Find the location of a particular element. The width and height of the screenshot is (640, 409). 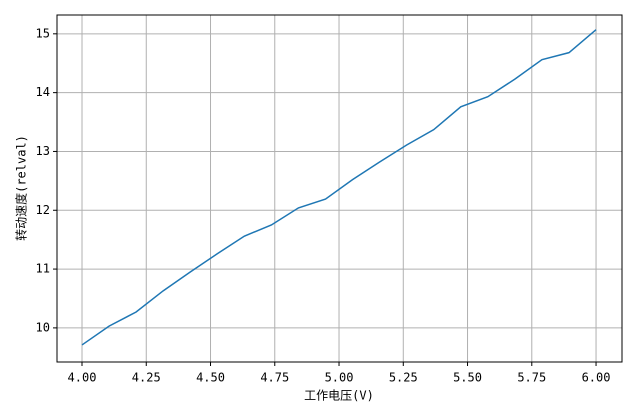

y-tick-label: 14 is located at coordinates (43, 92).